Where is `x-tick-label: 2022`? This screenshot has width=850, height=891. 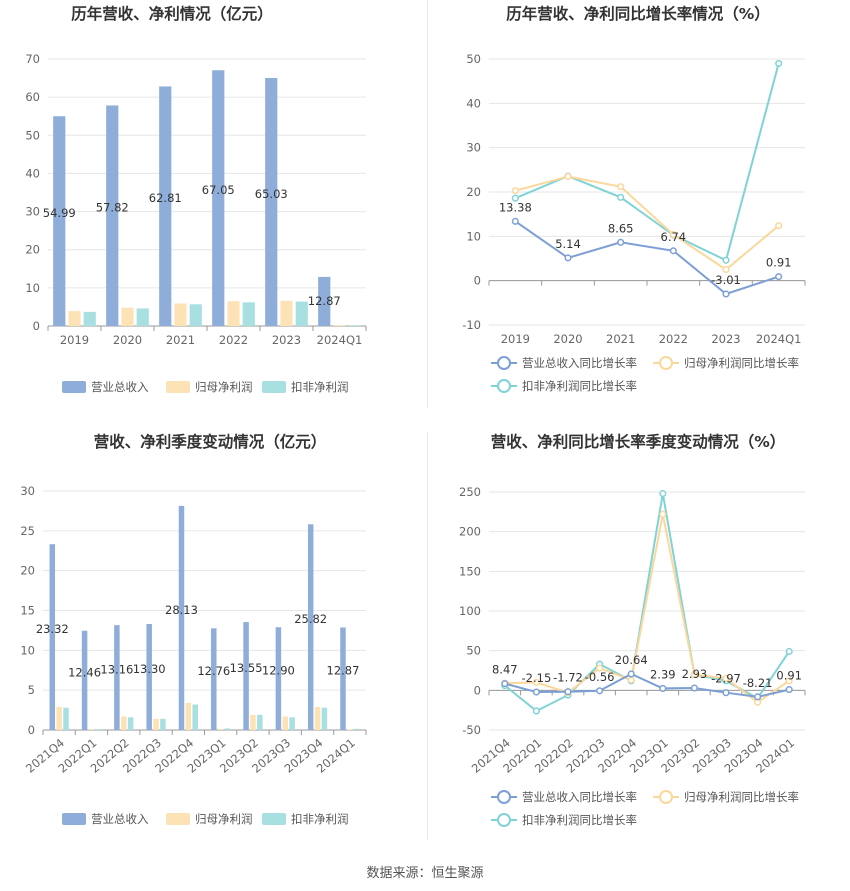
x-tick-label: 2022 is located at coordinates (233, 340).